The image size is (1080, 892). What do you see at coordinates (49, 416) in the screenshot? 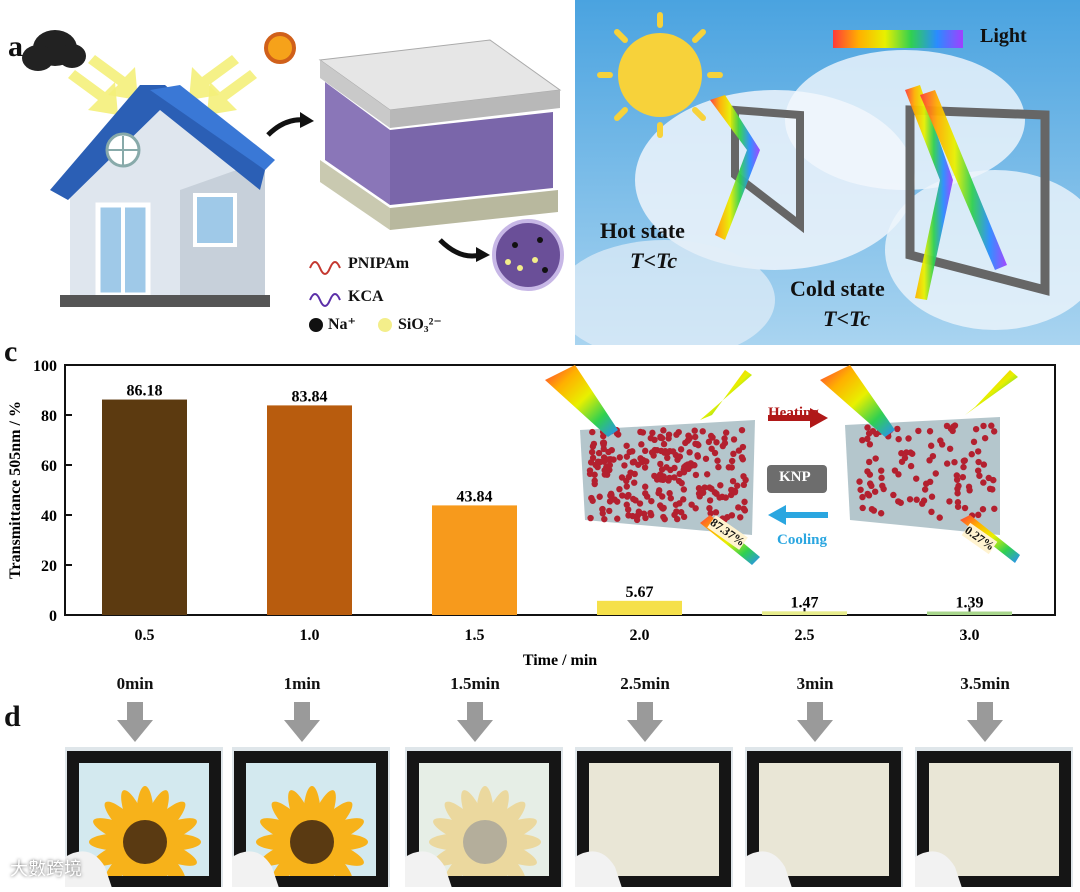
I see `y-tick-label: 80` at bounding box center [49, 416].